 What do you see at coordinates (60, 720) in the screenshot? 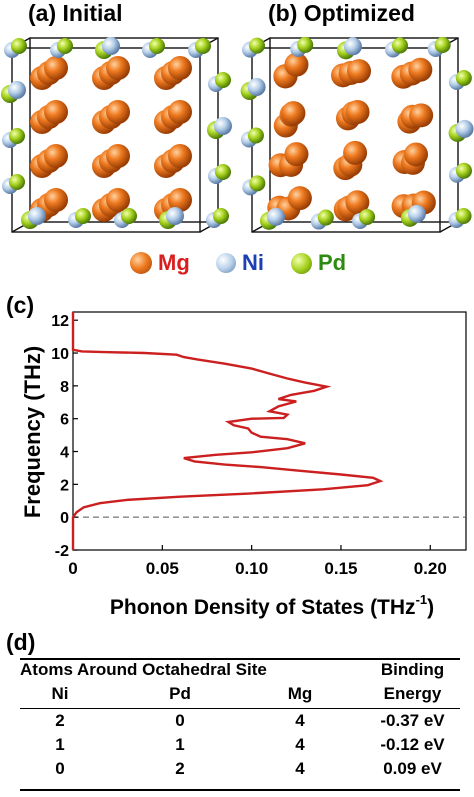
I see `cell-ni: 2` at bounding box center [60, 720].